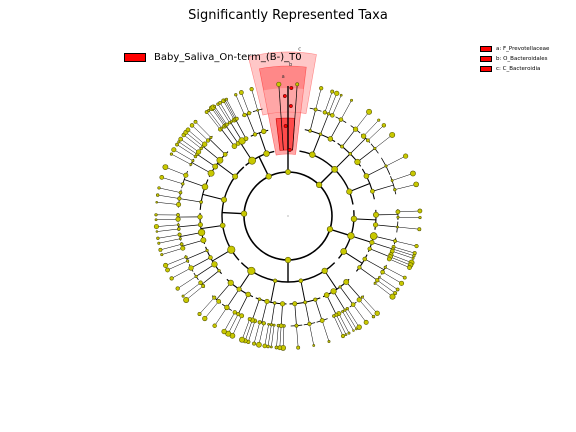 This screenshot has width=576, height=432. Describe the element at coordinates (327, 177) in the screenshot. I see `phylum-branch` at that location.